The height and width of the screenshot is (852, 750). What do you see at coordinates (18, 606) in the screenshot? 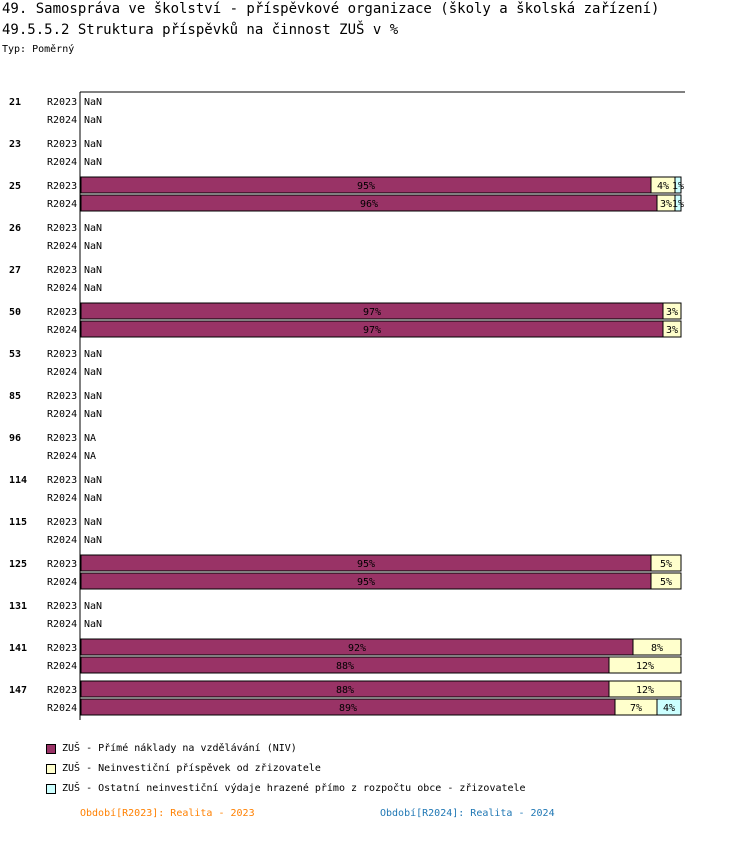
I see `group-label: 131` at bounding box center [18, 606].